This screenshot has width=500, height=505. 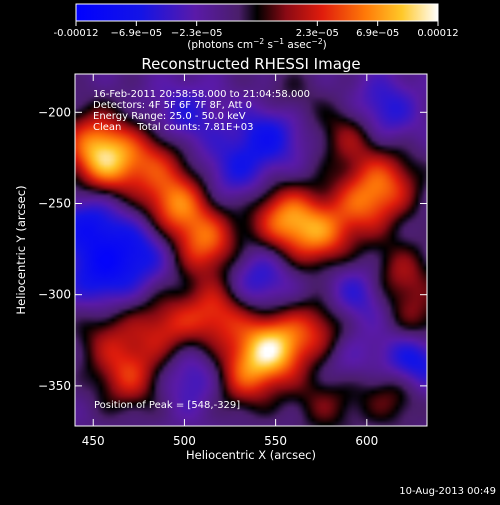 I want to click on colorbar-tick-label: 2.3e−05, so click(x=317, y=33).